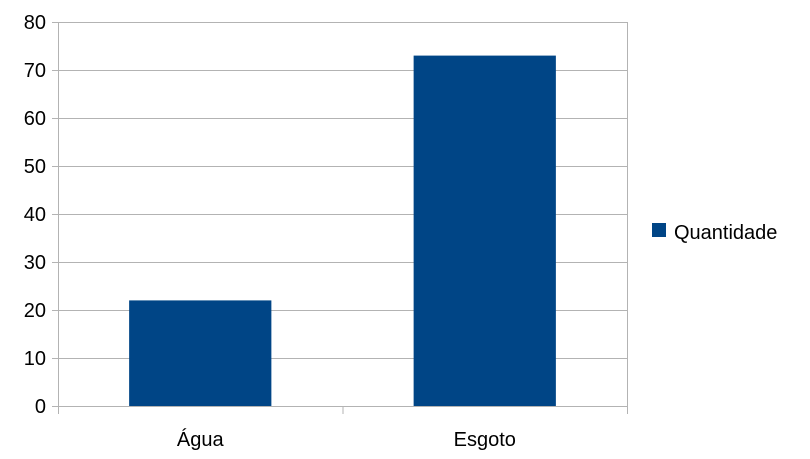  Describe the element at coordinates (346, 439) in the screenshot. I see `x-tick-labels: Água Esgoto` at that location.